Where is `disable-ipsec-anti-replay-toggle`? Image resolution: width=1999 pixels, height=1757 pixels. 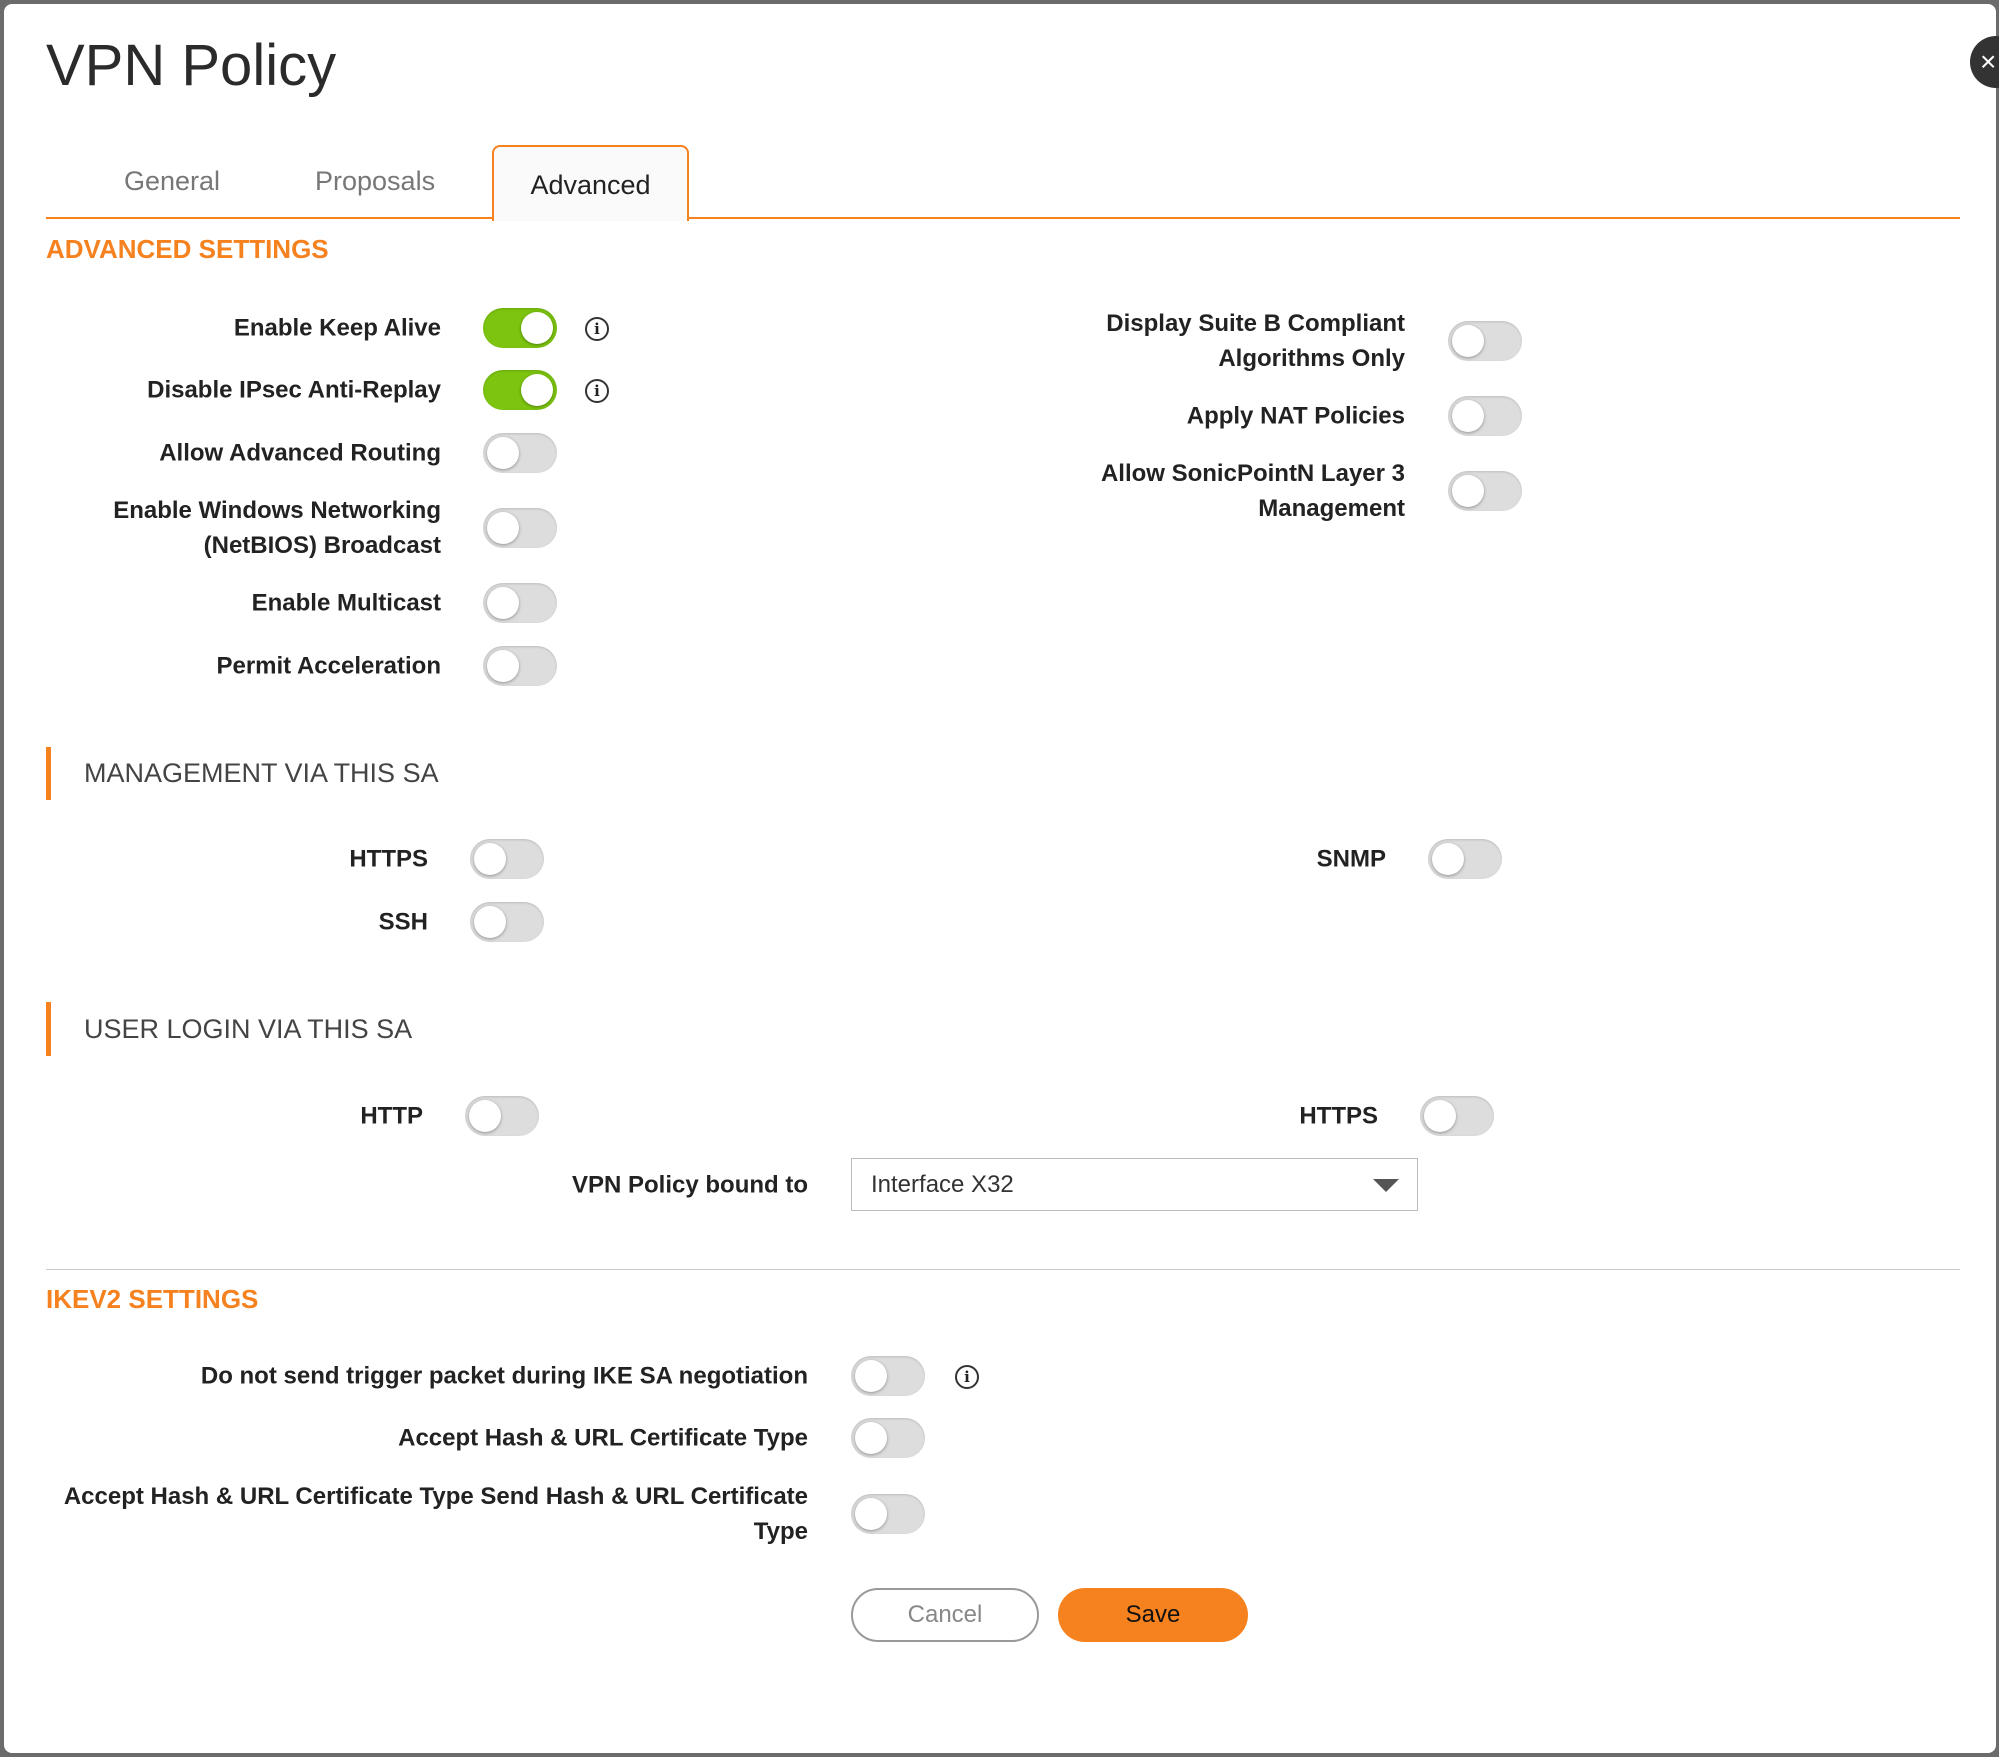
disable-ipsec-anti-replay-toggle is located at coordinates (520, 390).